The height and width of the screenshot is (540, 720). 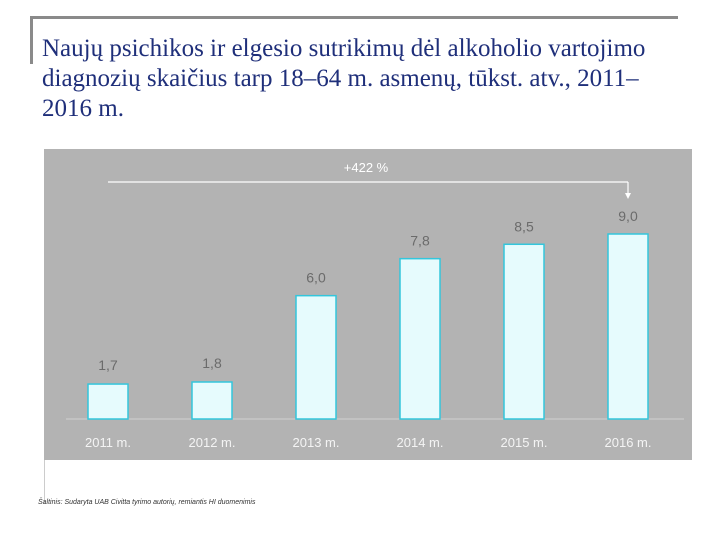 What do you see at coordinates (316, 442) in the screenshot?
I see `x-tick-label: 2013 m.` at bounding box center [316, 442].